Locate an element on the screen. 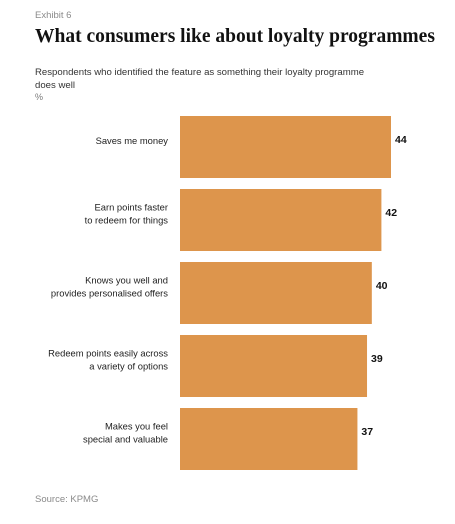  value-label: 42 is located at coordinates (391, 213).